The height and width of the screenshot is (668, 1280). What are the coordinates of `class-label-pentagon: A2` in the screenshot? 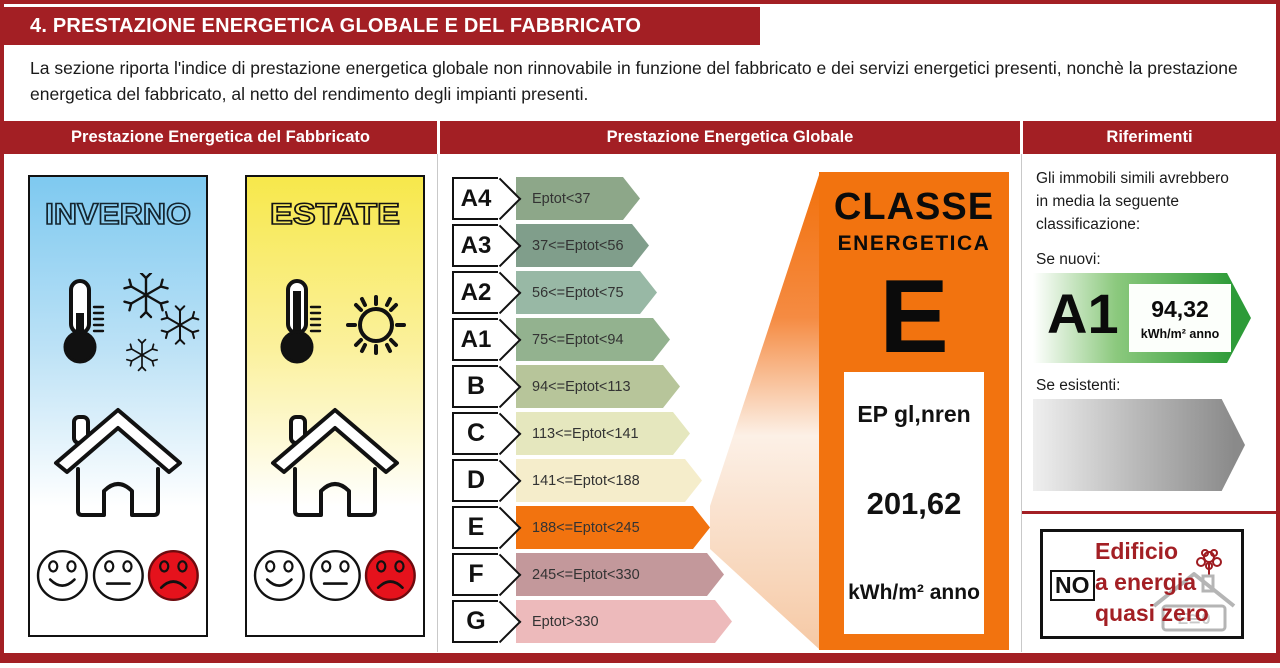 It's located at (487, 293).